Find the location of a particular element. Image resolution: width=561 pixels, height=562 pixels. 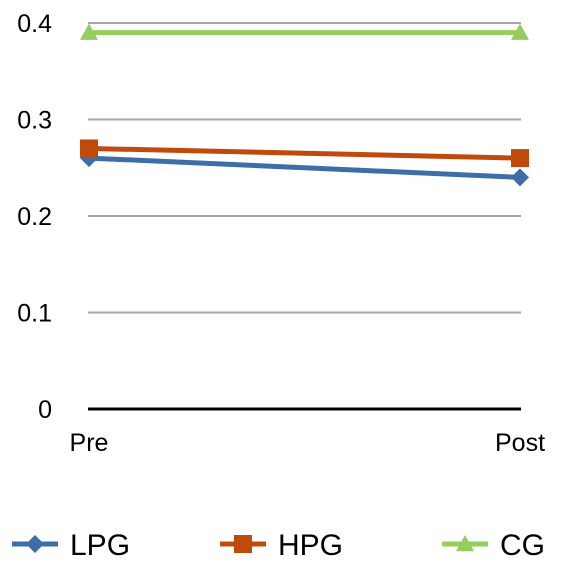

y-tick-label: 0.2 is located at coordinates (34, 217).